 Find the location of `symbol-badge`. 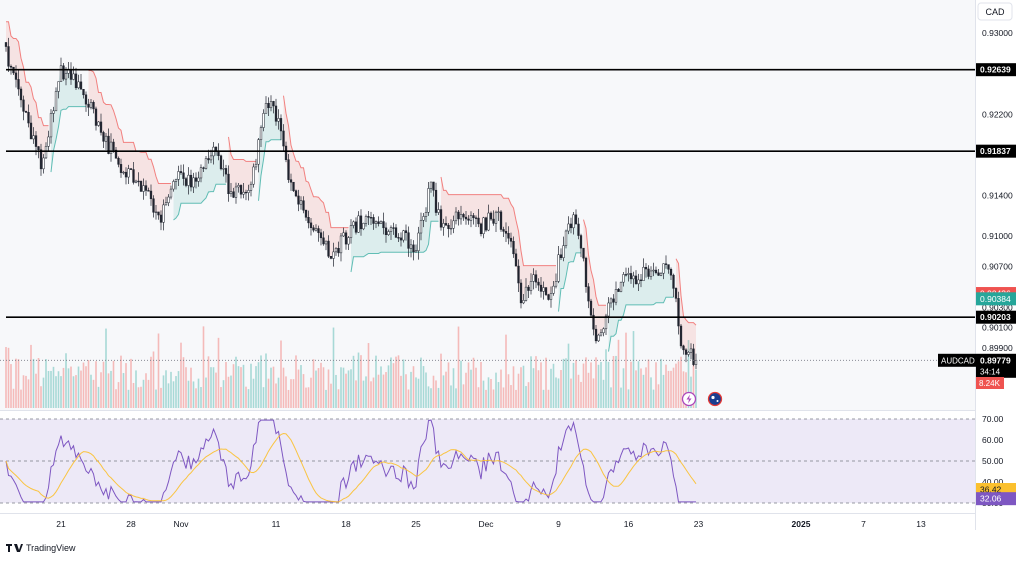

symbol-badge is located at coordinates (957, 360).